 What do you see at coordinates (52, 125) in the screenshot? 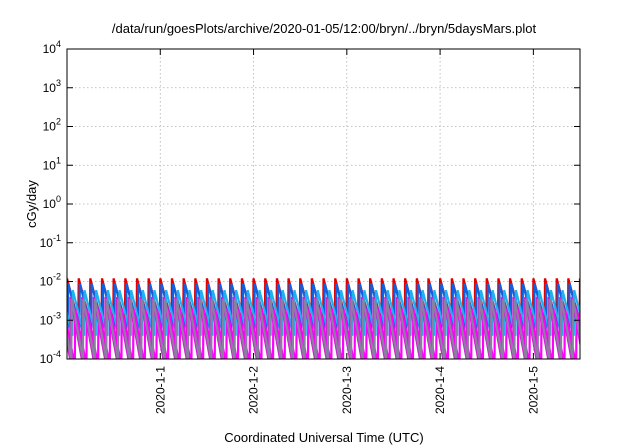
I see `y-tick-label: 10²` at bounding box center [52, 125].